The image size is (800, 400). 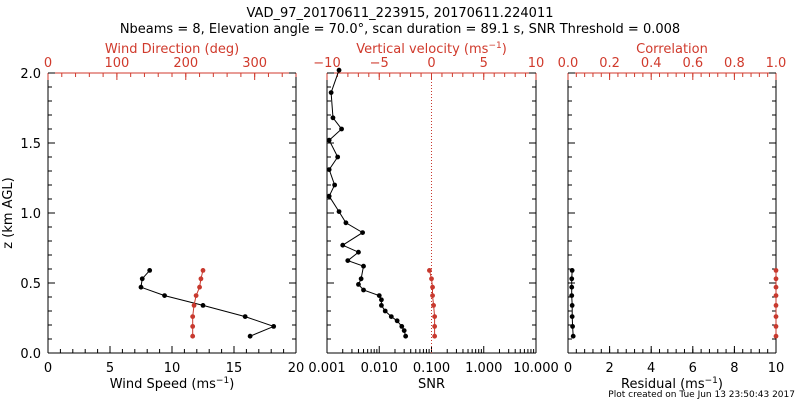 What do you see at coordinates (568, 63) in the screenshot?
I see `top-tick-label: 0.0` at bounding box center [568, 63].